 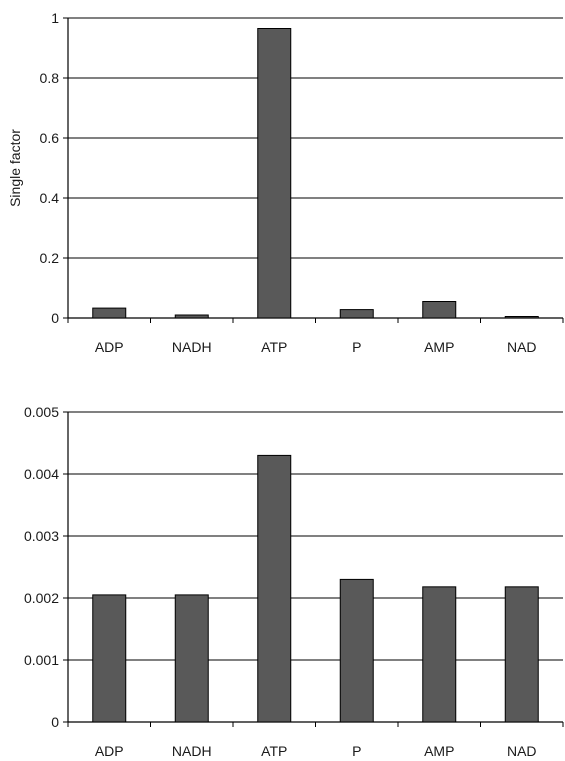 I want to click on y-tick-label: 0.2, so click(x=50, y=258).